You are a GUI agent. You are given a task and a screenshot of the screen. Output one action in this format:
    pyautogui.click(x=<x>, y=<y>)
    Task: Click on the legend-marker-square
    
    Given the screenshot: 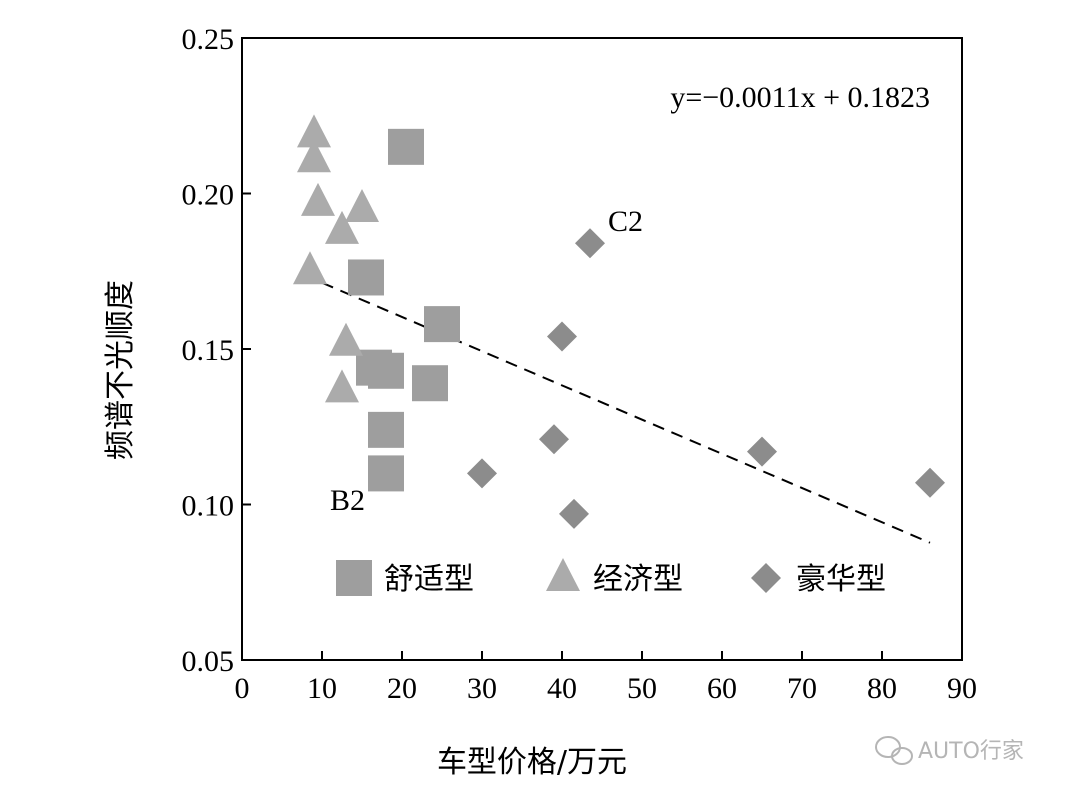 What is the action you would take?
    pyautogui.click(x=354, y=578)
    